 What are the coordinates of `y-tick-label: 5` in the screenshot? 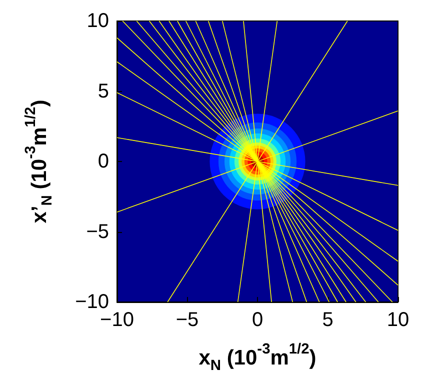 It's located at (103, 91).